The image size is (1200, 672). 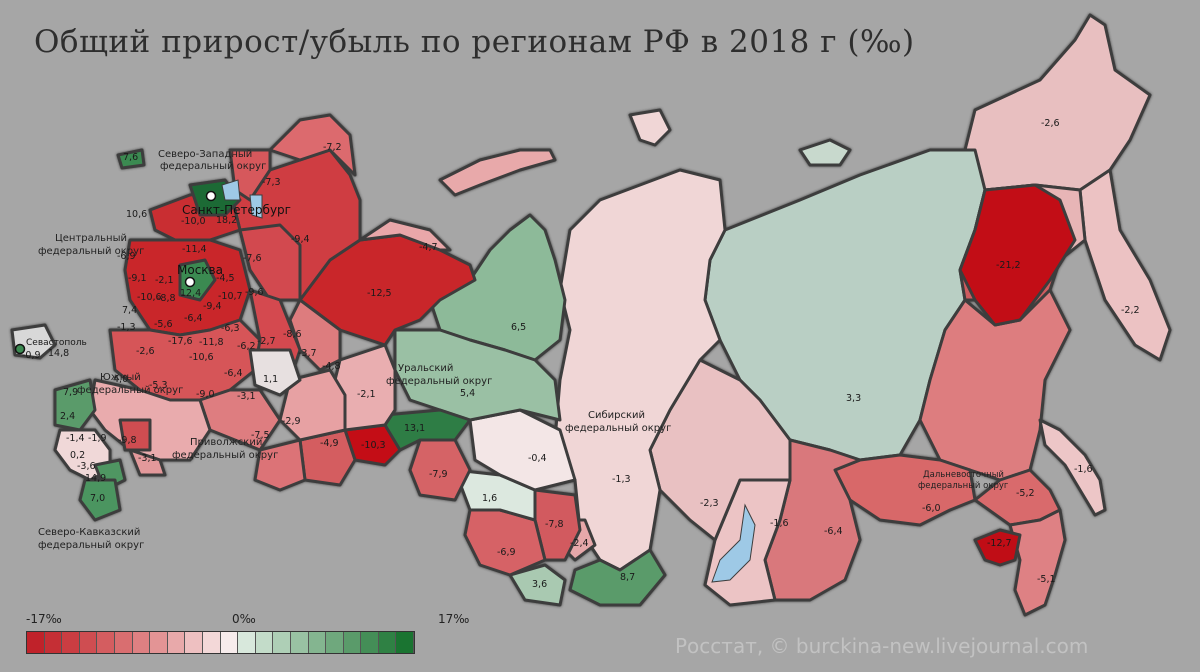 What do you see at coordinates (537, 585) in the screenshot?
I see `region-altai-rep` at bounding box center [537, 585].